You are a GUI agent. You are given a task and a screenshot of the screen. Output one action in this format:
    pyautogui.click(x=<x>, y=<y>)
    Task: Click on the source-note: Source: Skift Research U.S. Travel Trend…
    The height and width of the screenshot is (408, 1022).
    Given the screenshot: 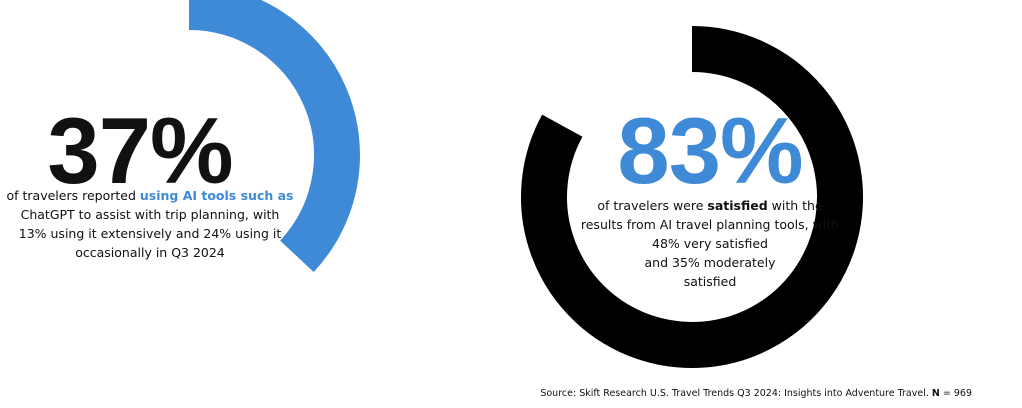 What is the action you would take?
    pyautogui.click(x=756, y=393)
    